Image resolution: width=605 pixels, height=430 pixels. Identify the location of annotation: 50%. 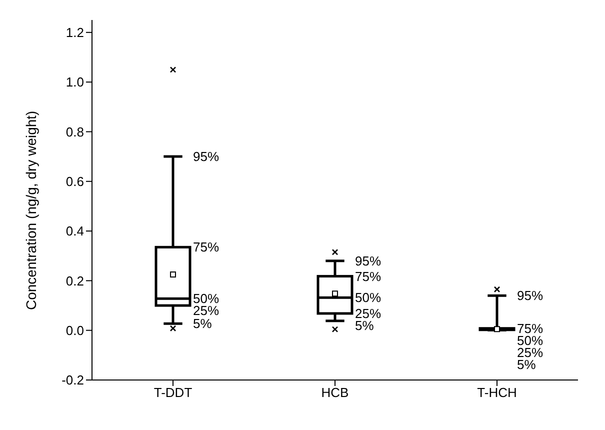
(368, 298).